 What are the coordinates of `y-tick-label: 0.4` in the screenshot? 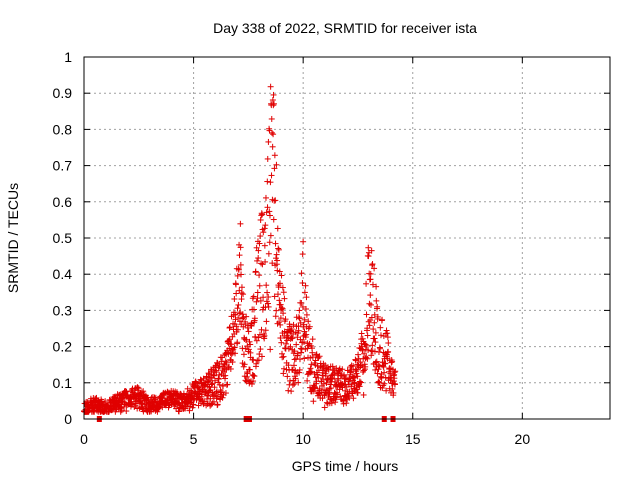 It's located at (63, 274).